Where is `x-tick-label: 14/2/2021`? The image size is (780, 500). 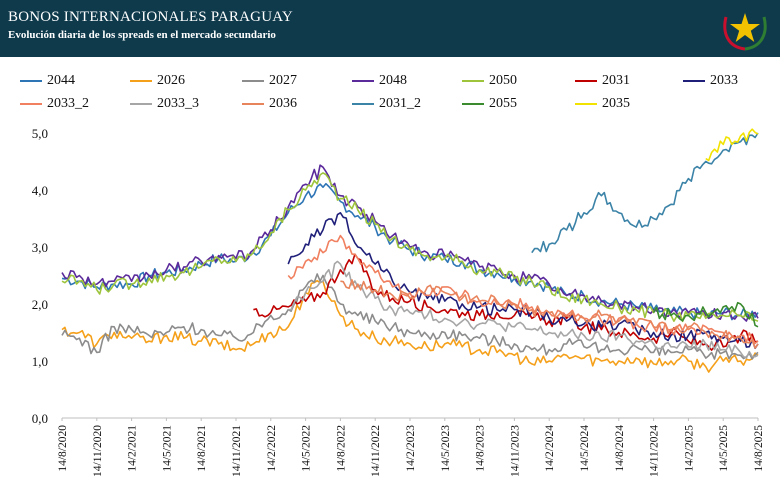 x-tick-label: 14/2/2021 is located at coordinates (133, 448).